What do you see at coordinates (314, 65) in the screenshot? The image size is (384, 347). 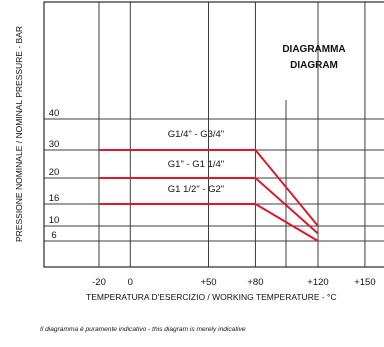 I see `chart-subtitle: DIAGRAM` at bounding box center [314, 65].